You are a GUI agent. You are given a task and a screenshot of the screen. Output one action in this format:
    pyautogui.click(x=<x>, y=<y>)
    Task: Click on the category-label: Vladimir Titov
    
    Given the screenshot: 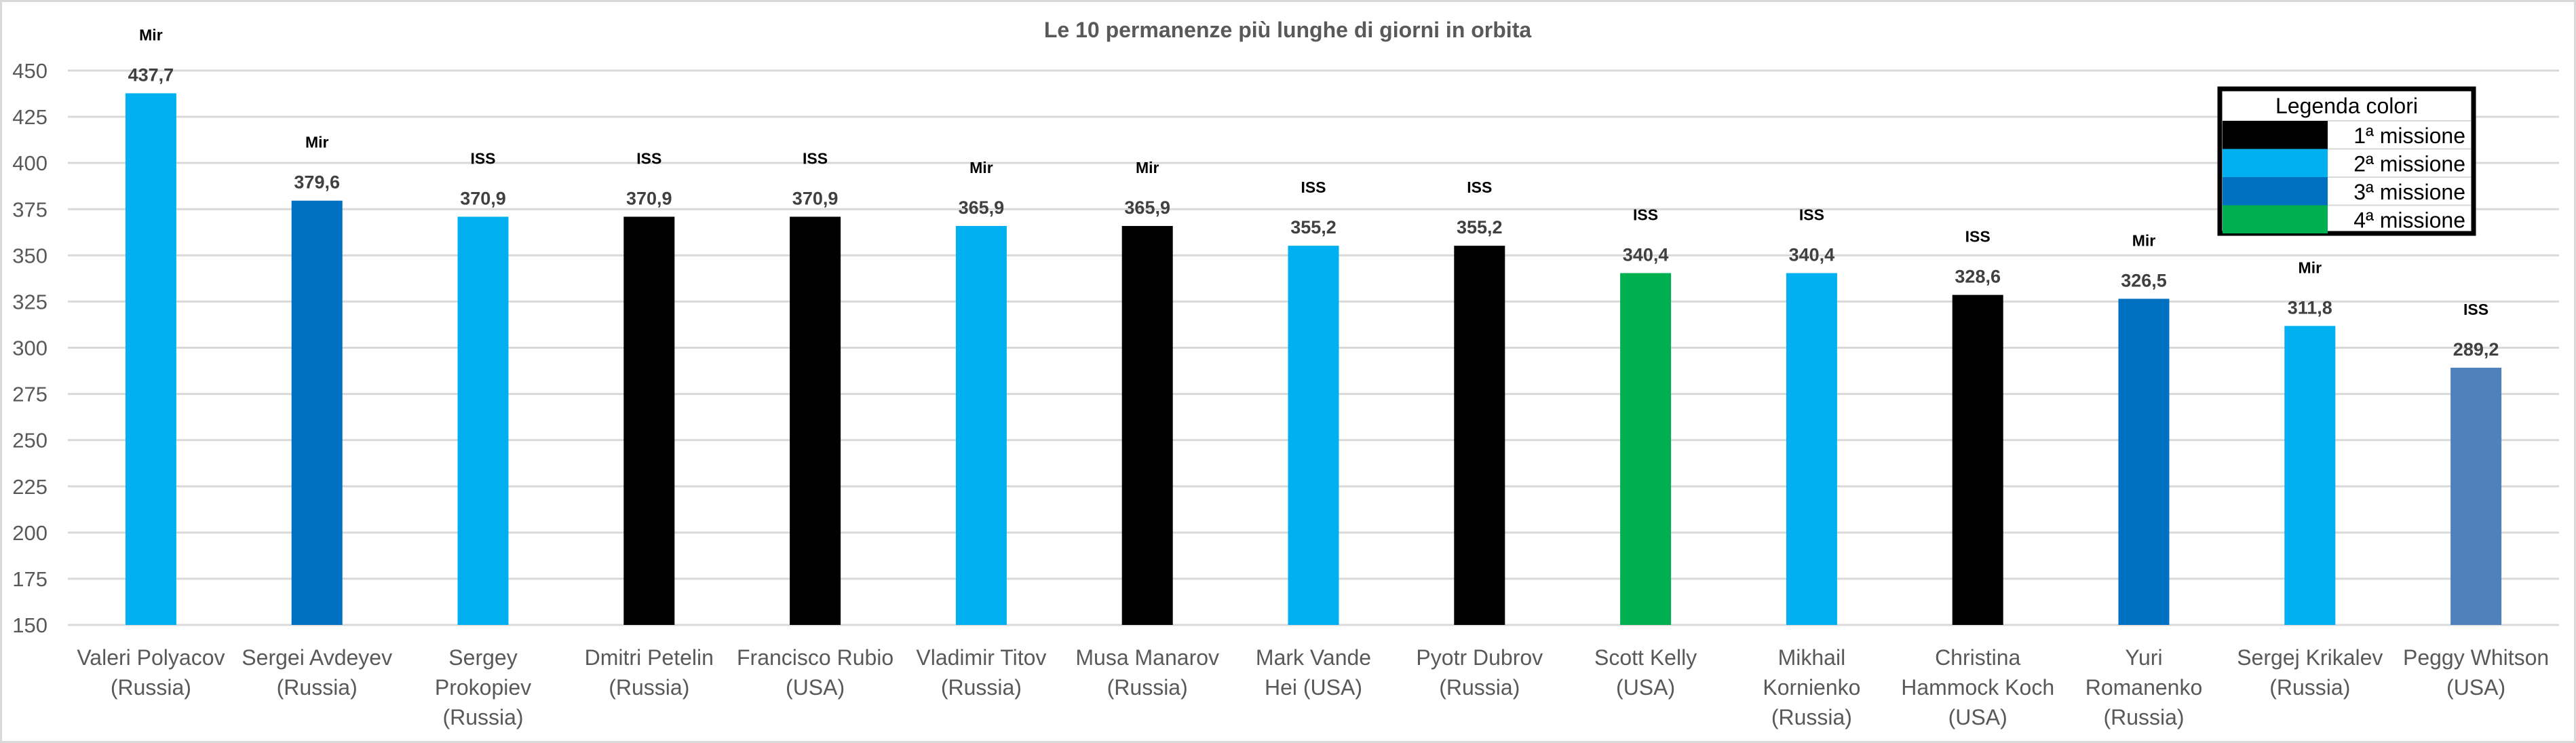 What is the action you would take?
    pyautogui.click(x=981, y=657)
    